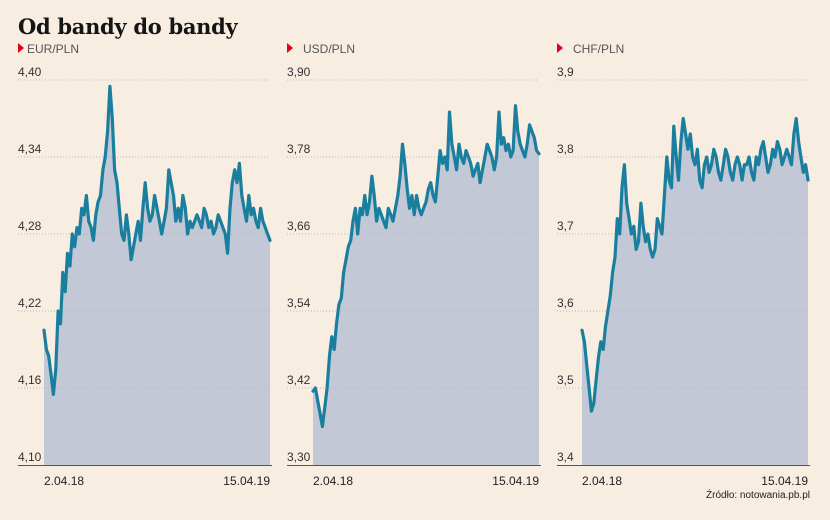 The width and height of the screenshot is (830, 520). I want to click on panel-title: CHF/PLN, so click(598, 49).